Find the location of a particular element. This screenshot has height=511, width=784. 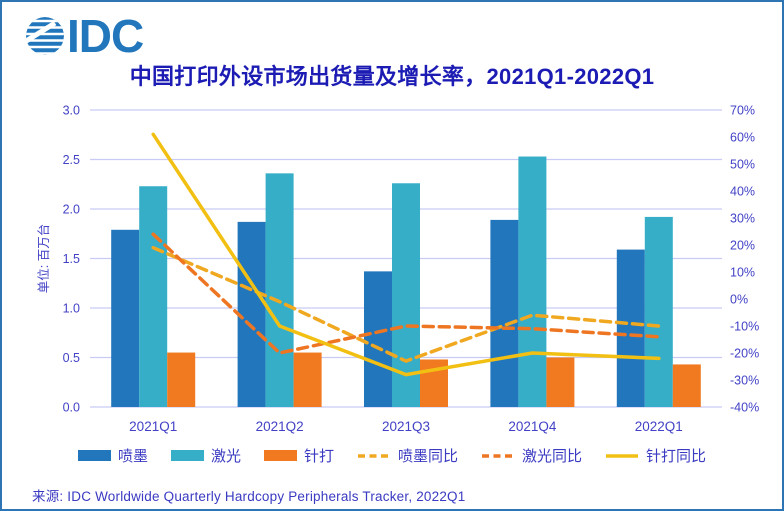

bar-喷墨-2022Q1 is located at coordinates (630, 328).